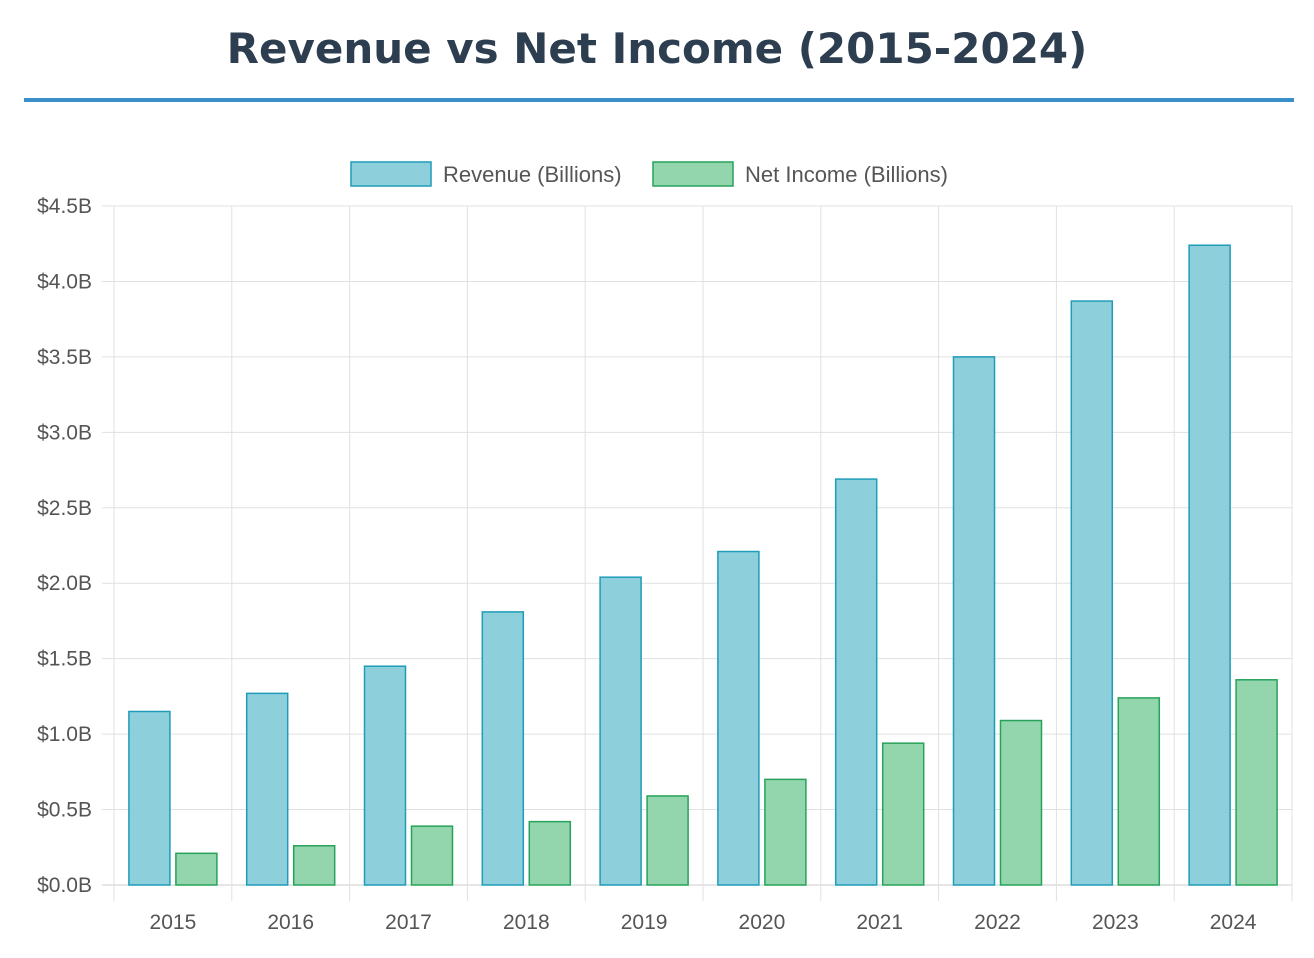 This screenshot has height=958, width=1314. Describe the element at coordinates (64, 734) in the screenshot. I see `y-tick-label: $1.0B` at that location.